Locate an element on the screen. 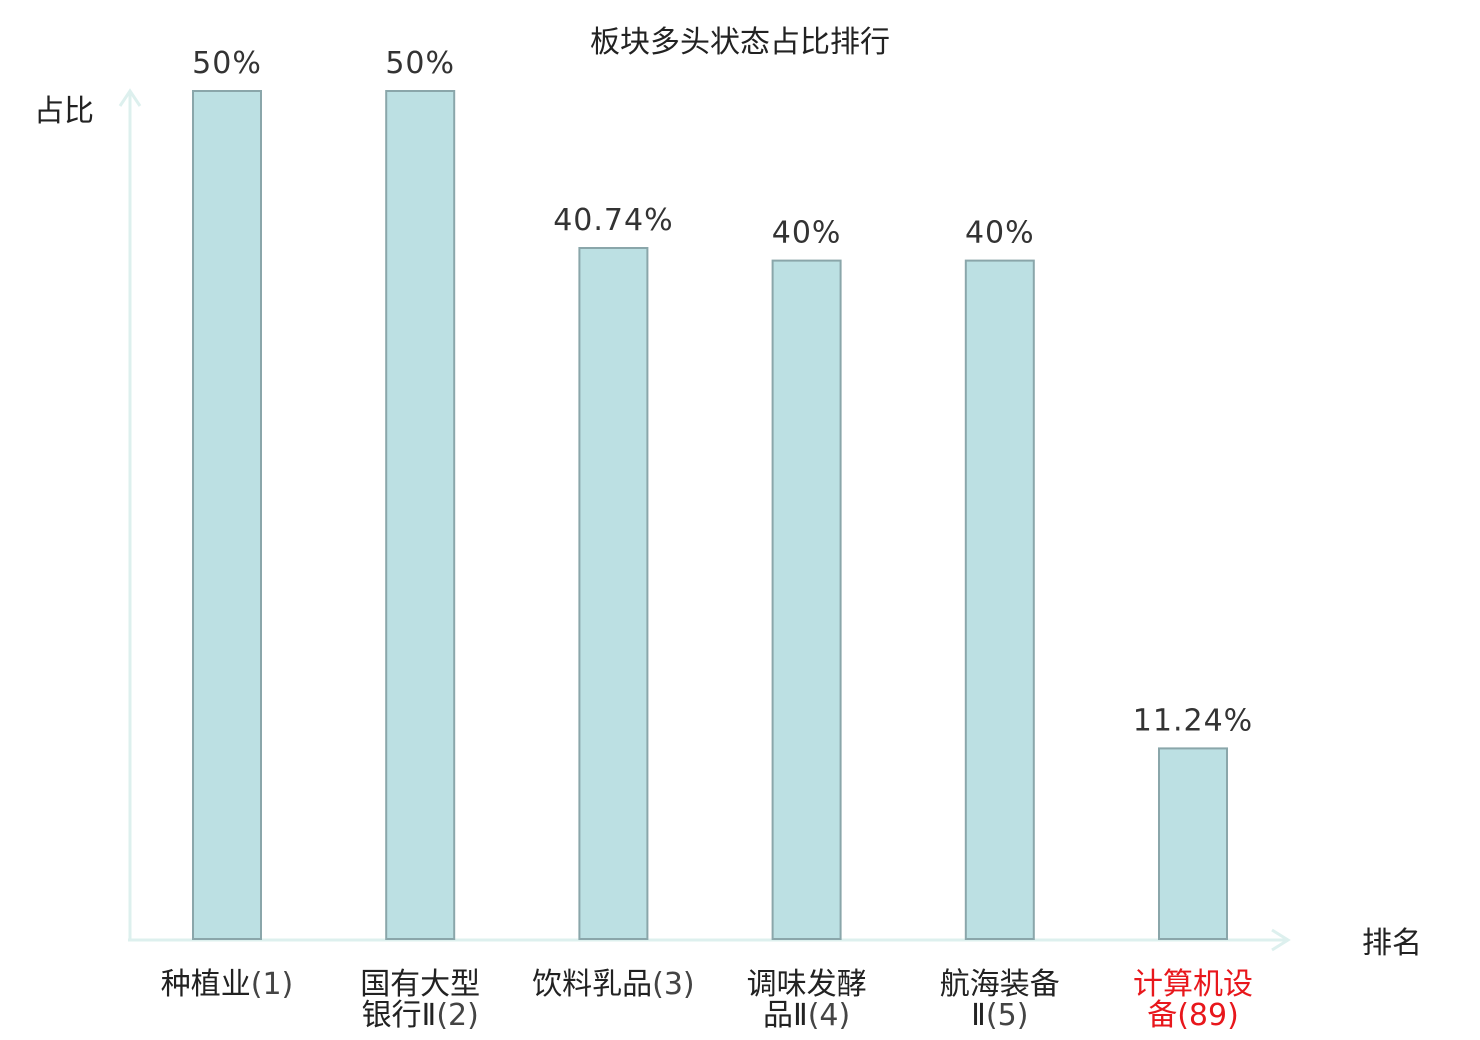 This screenshot has height=1040, width=1480. category-label-line: 备(89) is located at coordinates (1193, 1015).